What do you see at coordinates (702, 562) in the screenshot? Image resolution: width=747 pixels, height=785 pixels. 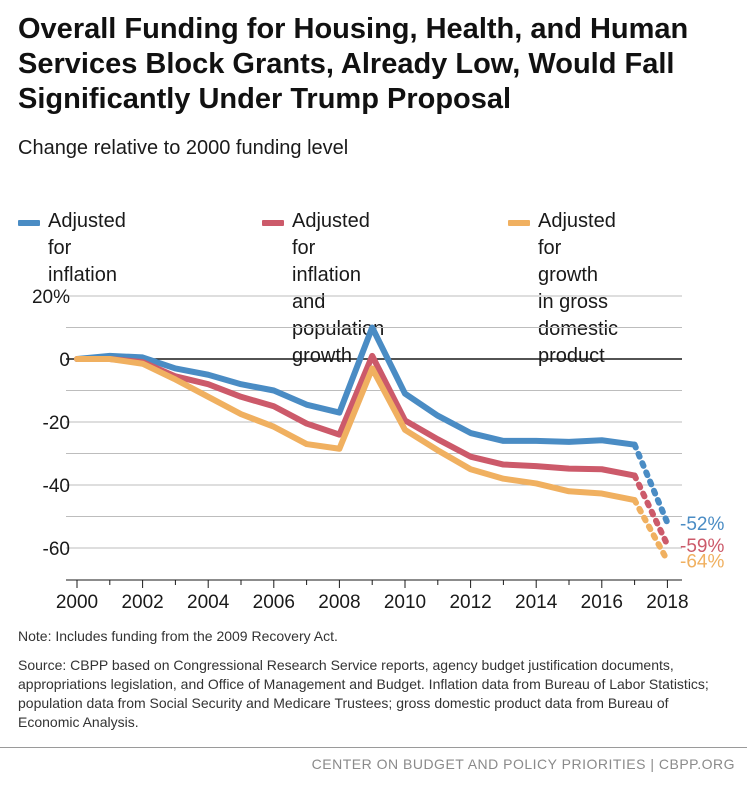 I see `projection-label-gdp: -64%` at bounding box center [702, 562].